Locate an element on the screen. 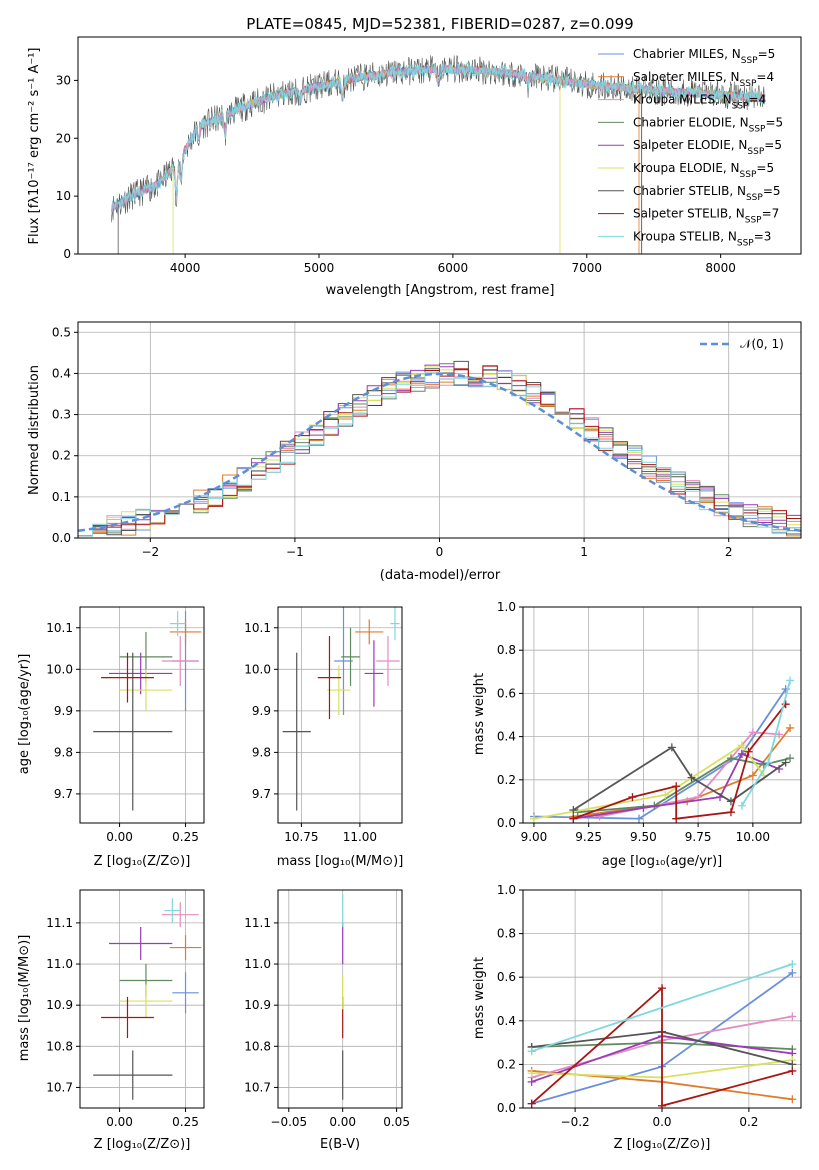 The height and width of the screenshot is (1170, 819). x-tick-label: 0.0 is located at coordinates (661, 1122).